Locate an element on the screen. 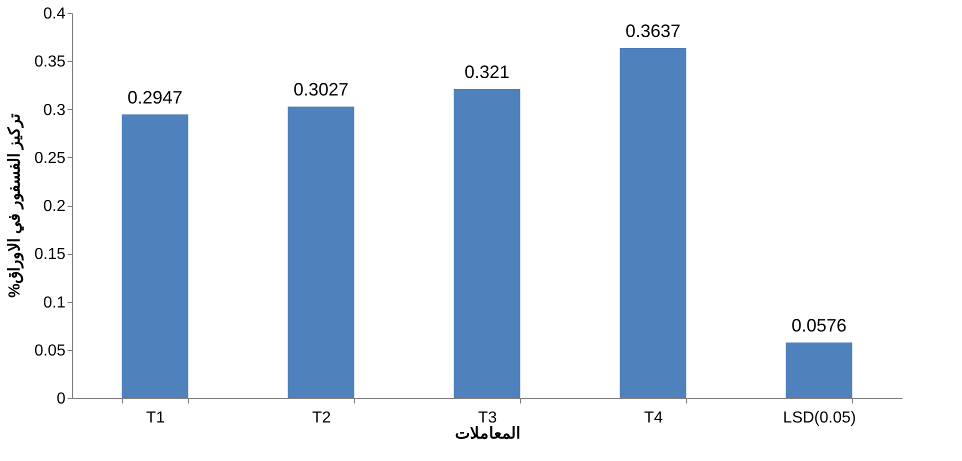 The height and width of the screenshot is (461, 962). x-tick-label: T3 is located at coordinates (487, 418).